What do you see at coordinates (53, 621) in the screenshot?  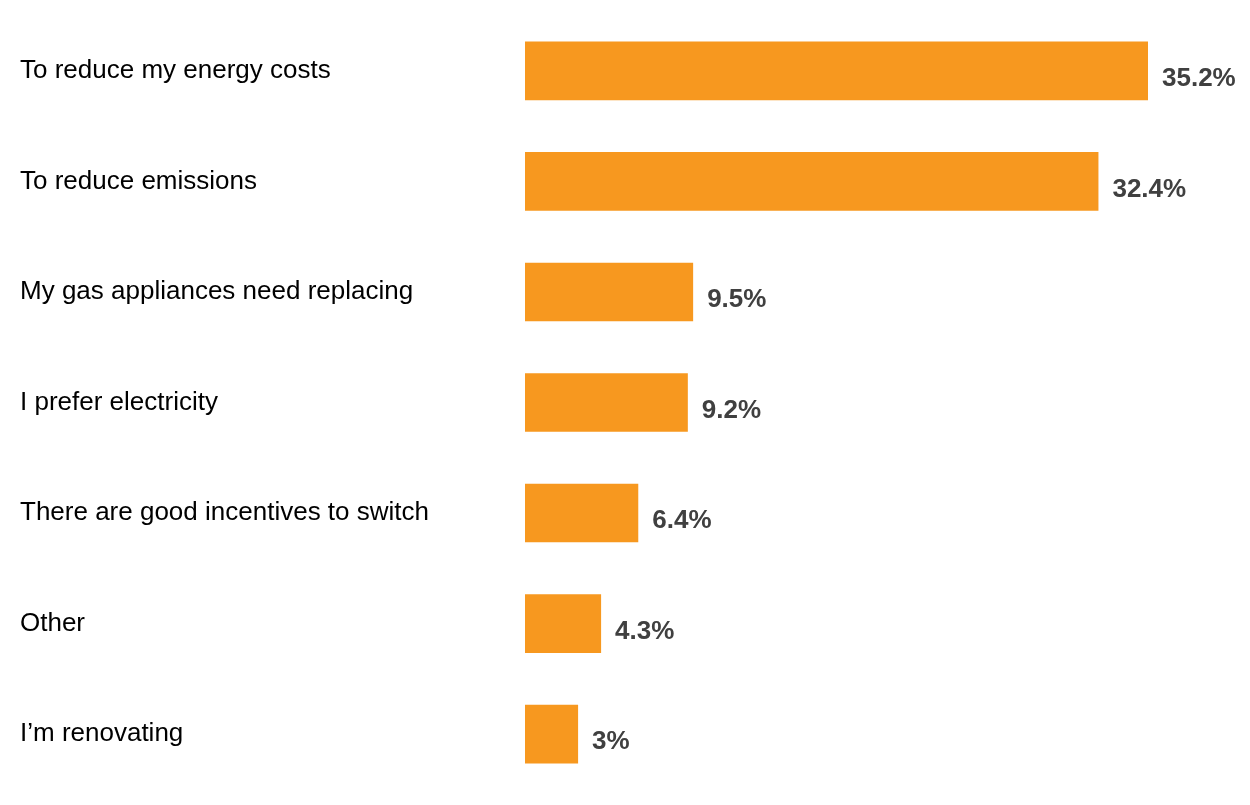 I see `y-tick-label: Other` at bounding box center [53, 621].